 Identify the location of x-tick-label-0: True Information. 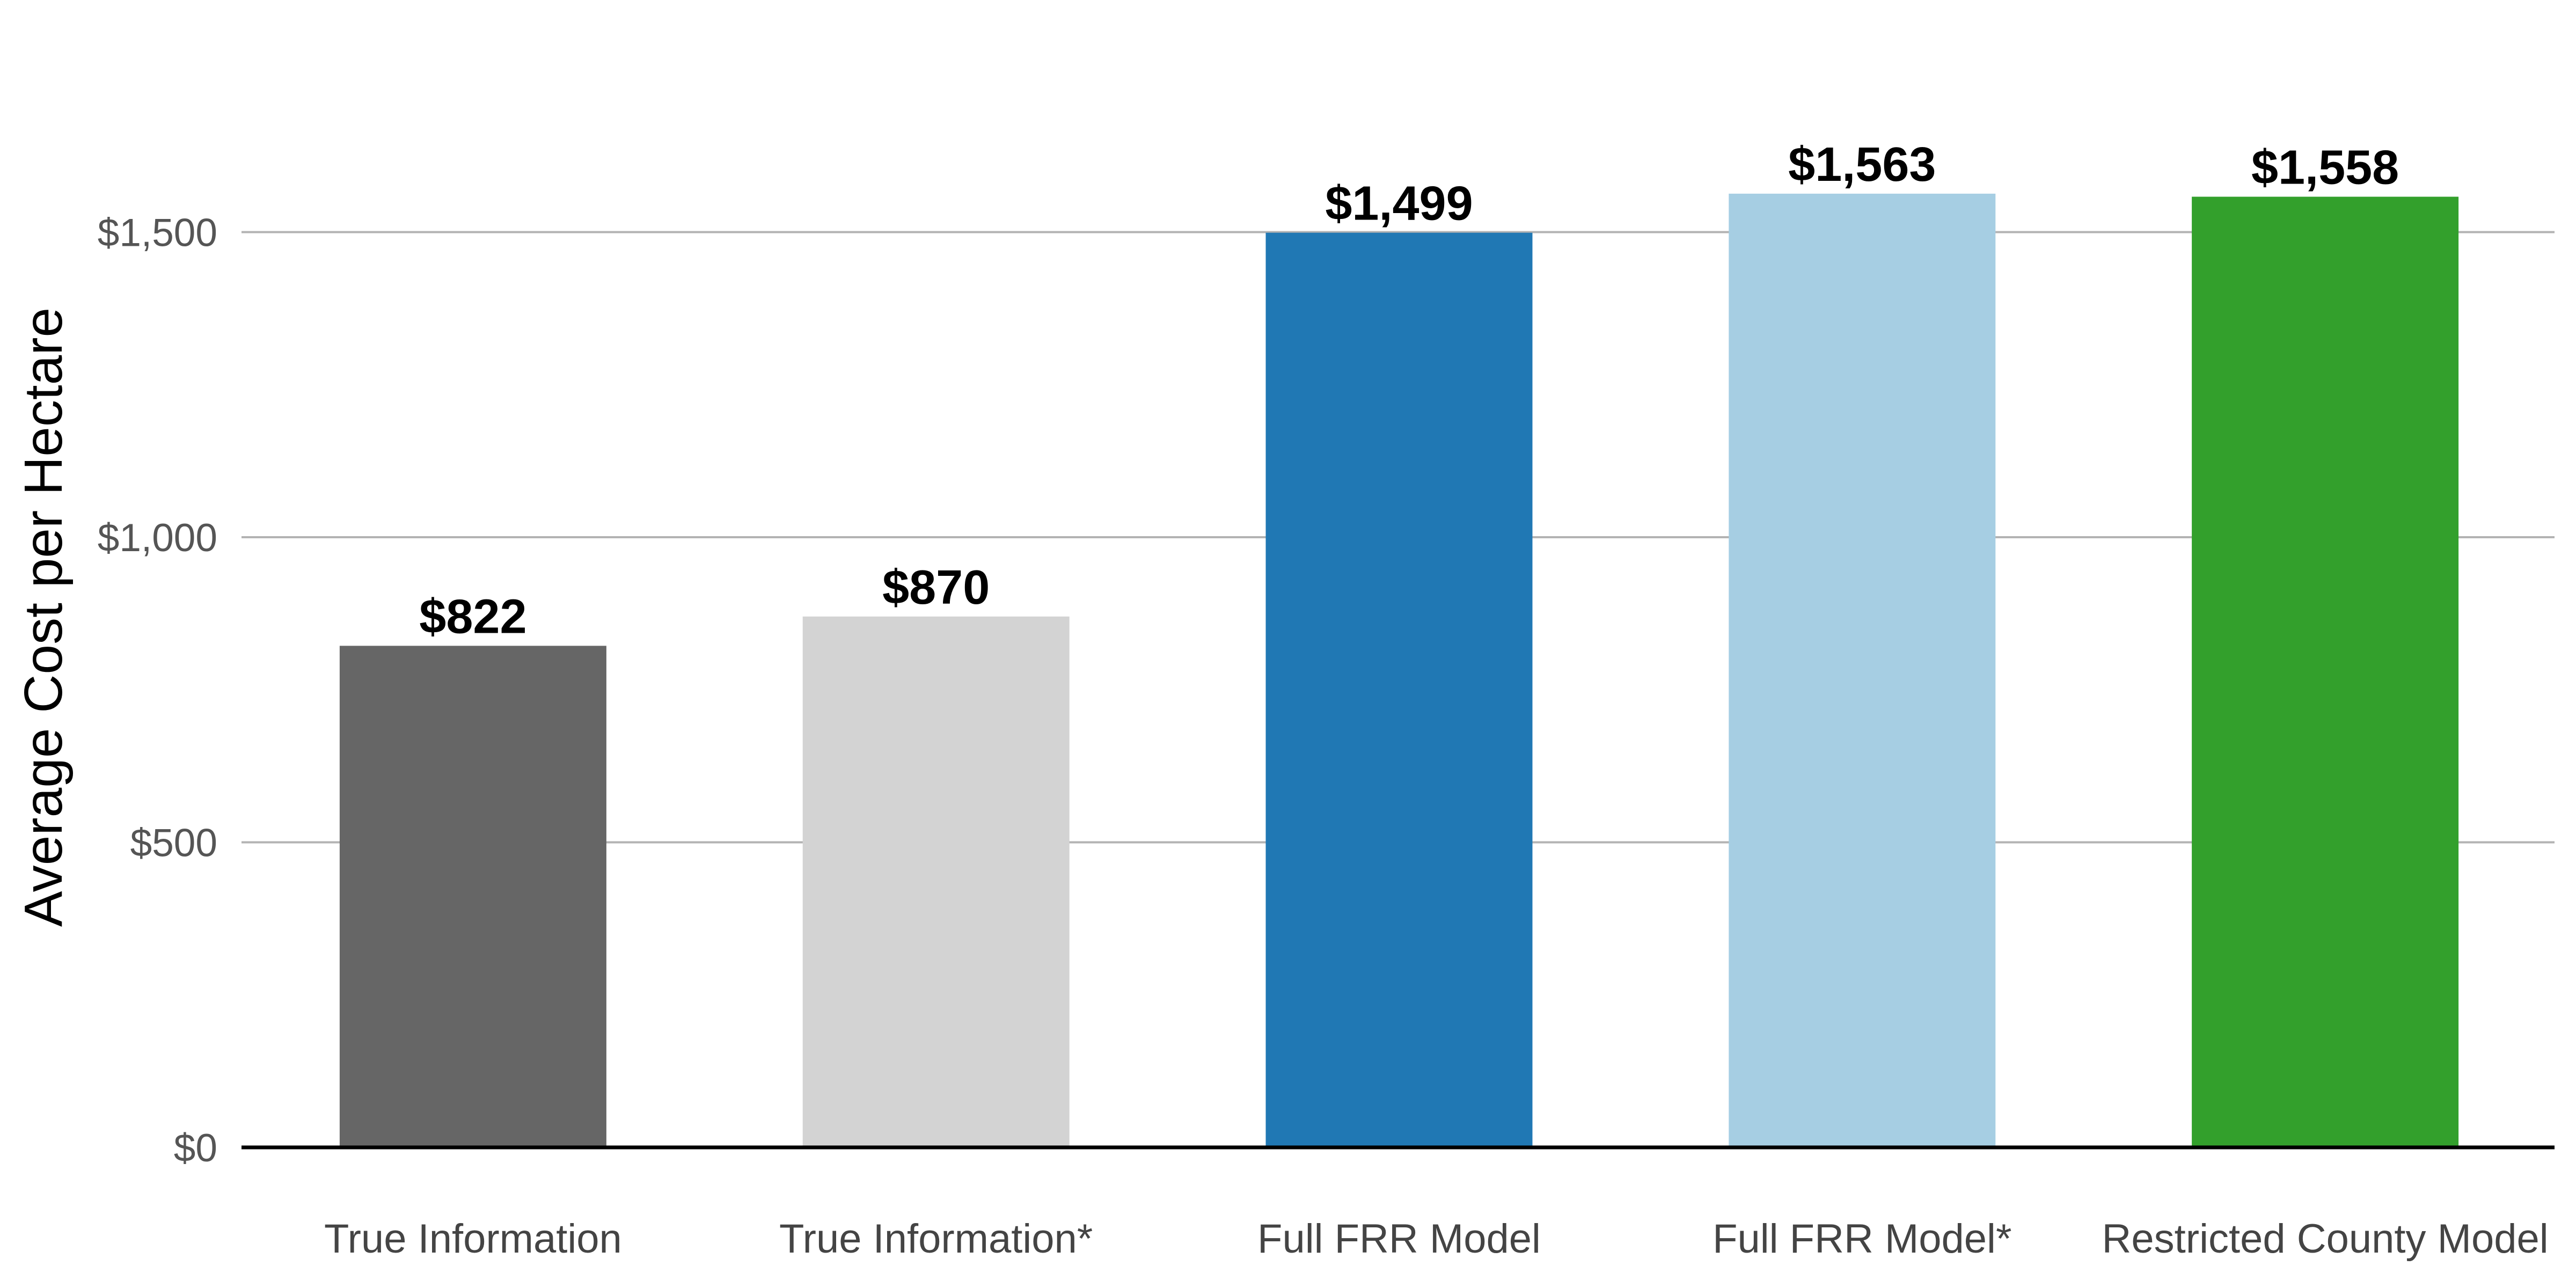
(473, 1239).